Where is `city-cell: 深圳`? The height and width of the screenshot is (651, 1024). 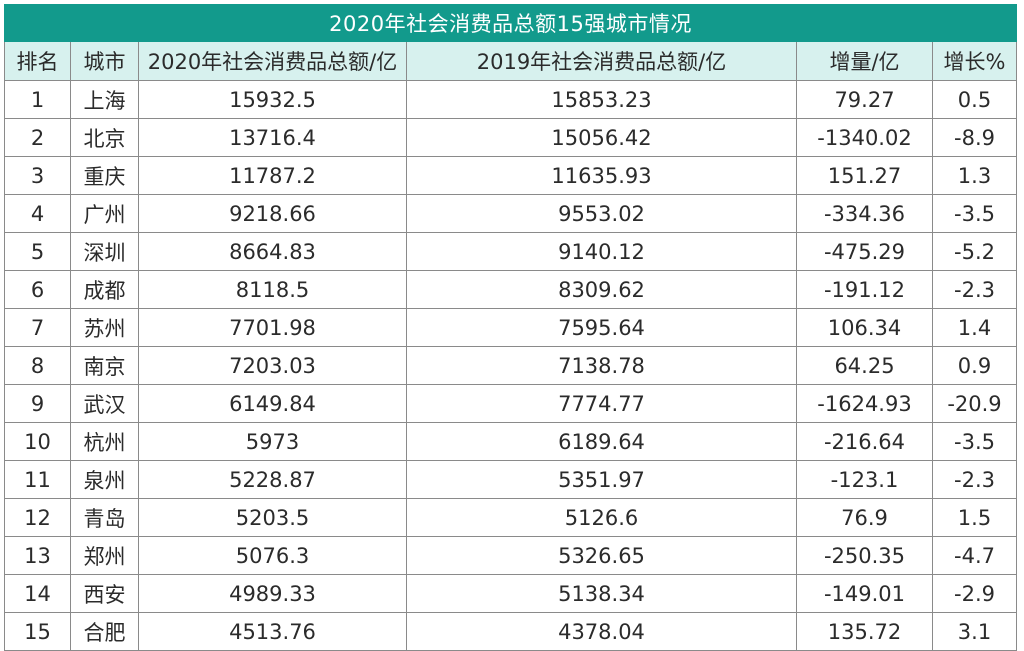
city-cell: 深圳 is located at coordinates (104, 251).